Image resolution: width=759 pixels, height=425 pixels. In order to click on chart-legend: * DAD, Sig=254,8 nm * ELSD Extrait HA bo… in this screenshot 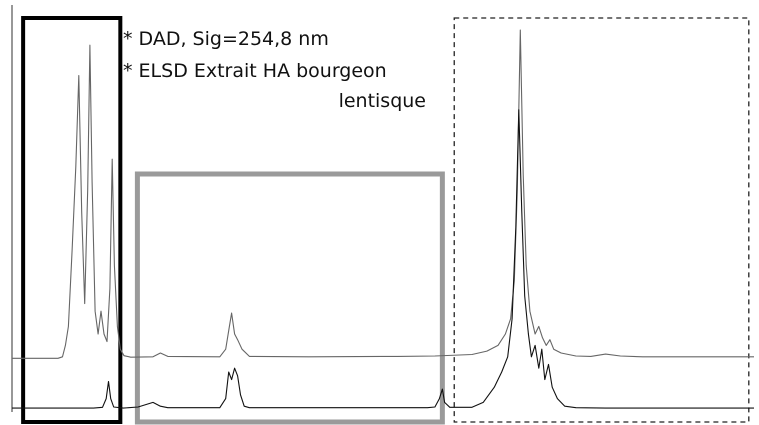, I will do `click(274, 70)`.